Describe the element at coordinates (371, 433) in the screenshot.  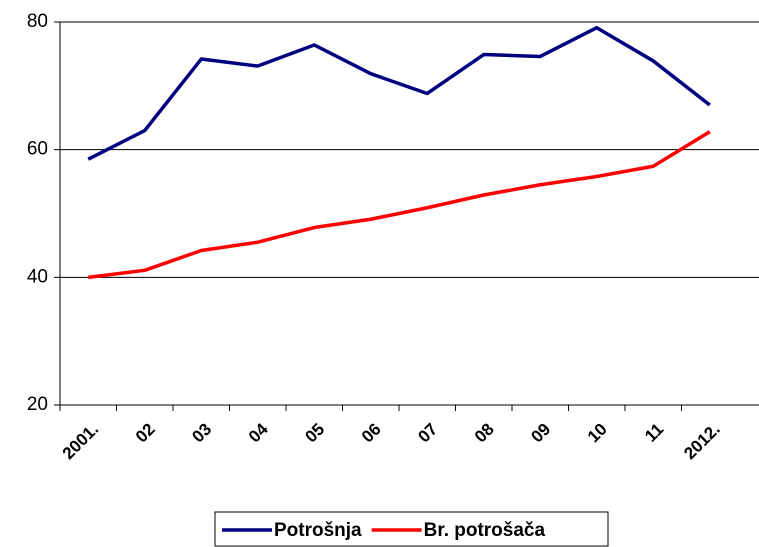
I see `x-tick-label: 06` at that location.